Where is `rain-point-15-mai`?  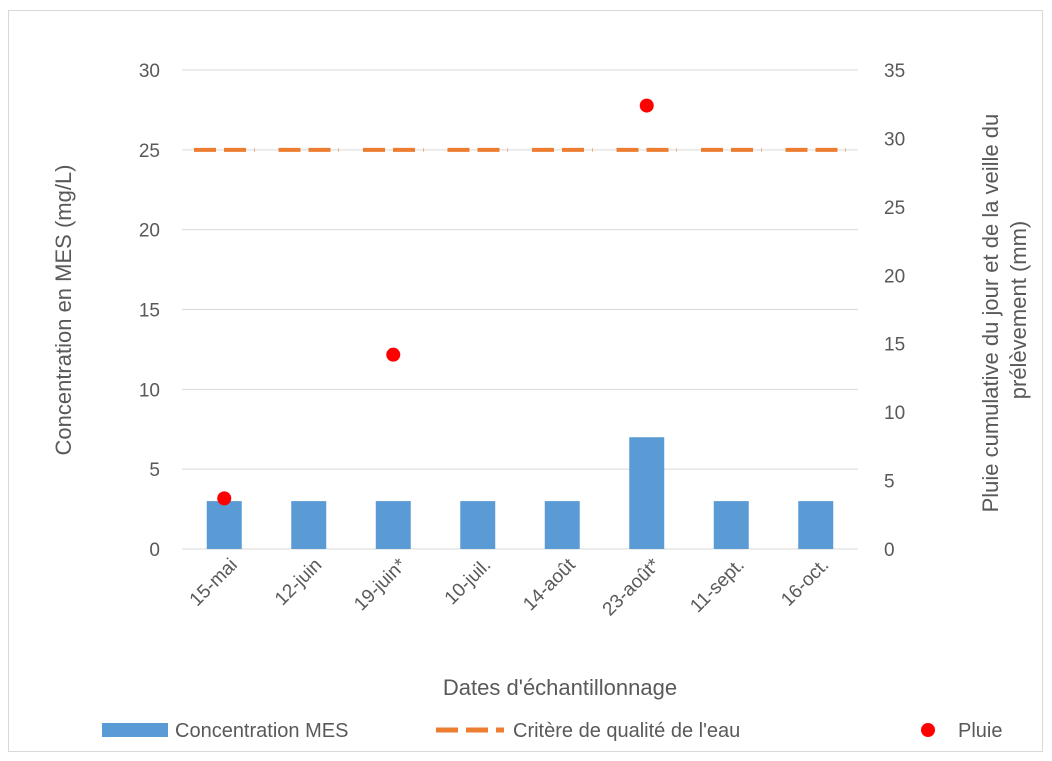 rain-point-15-mai is located at coordinates (224, 498).